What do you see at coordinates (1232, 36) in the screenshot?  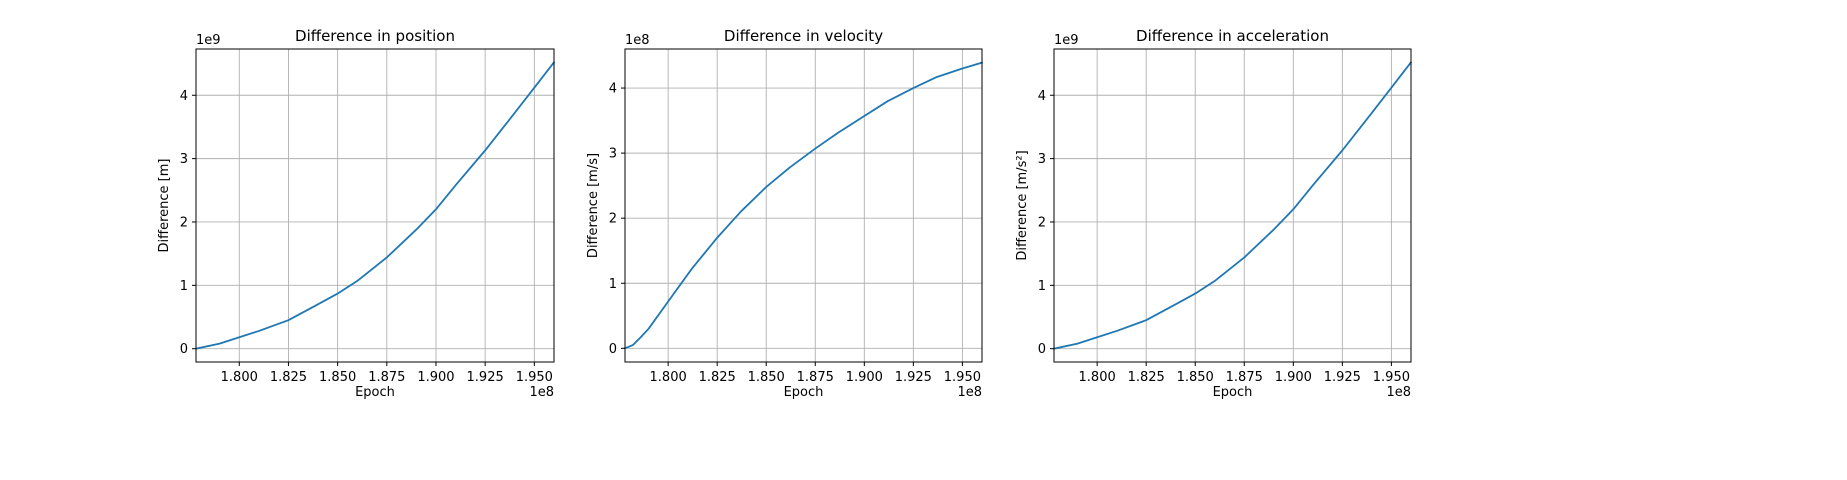 I see `chart-title: Difference in acceleration` at bounding box center [1232, 36].